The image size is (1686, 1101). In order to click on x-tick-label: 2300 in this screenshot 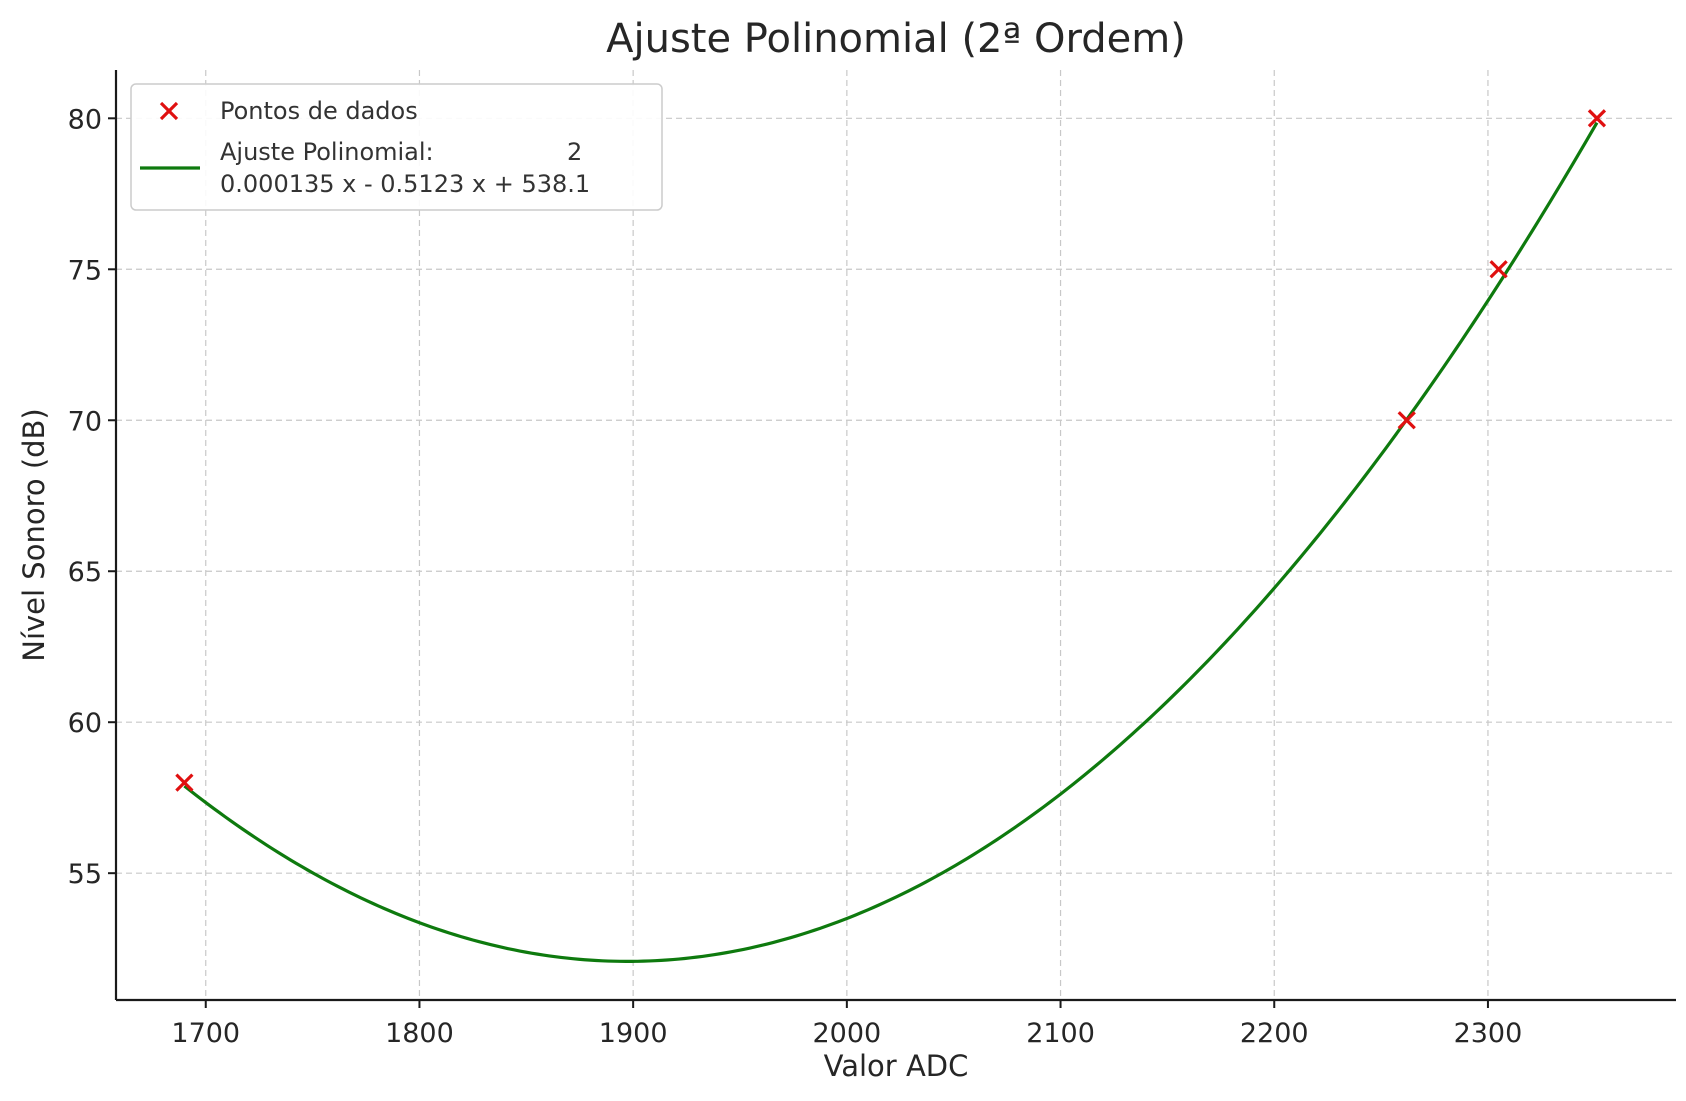, I will do `click(1488, 1033)`.